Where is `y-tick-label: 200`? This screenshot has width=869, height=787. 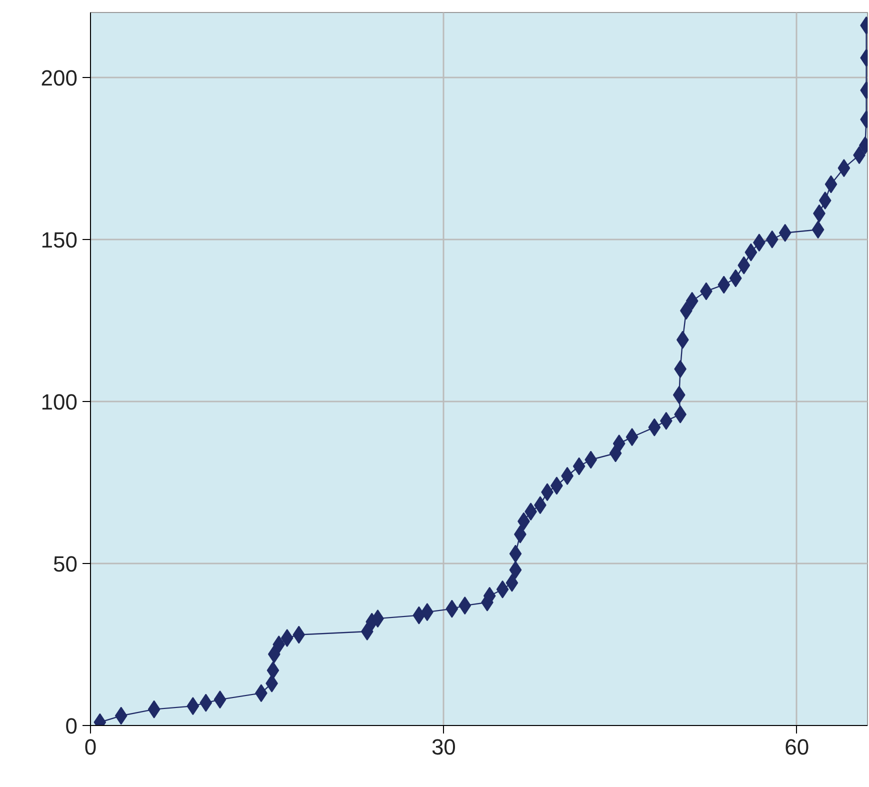 y-tick-label: 200 is located at coordinates (59, 77).